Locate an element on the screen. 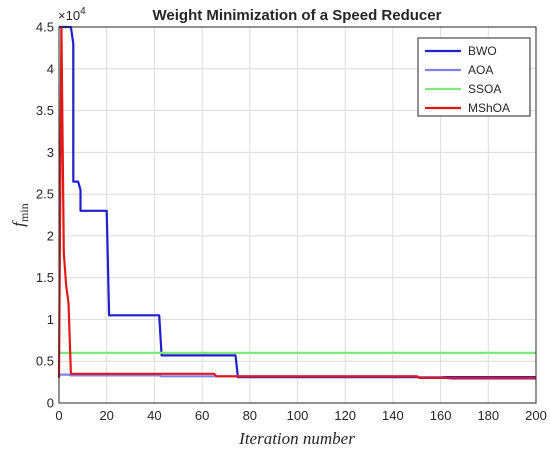 Image resolution: width=550 pixels, height=450 pixels. x-tick-label: 160 is located at coordinates (441, 415).